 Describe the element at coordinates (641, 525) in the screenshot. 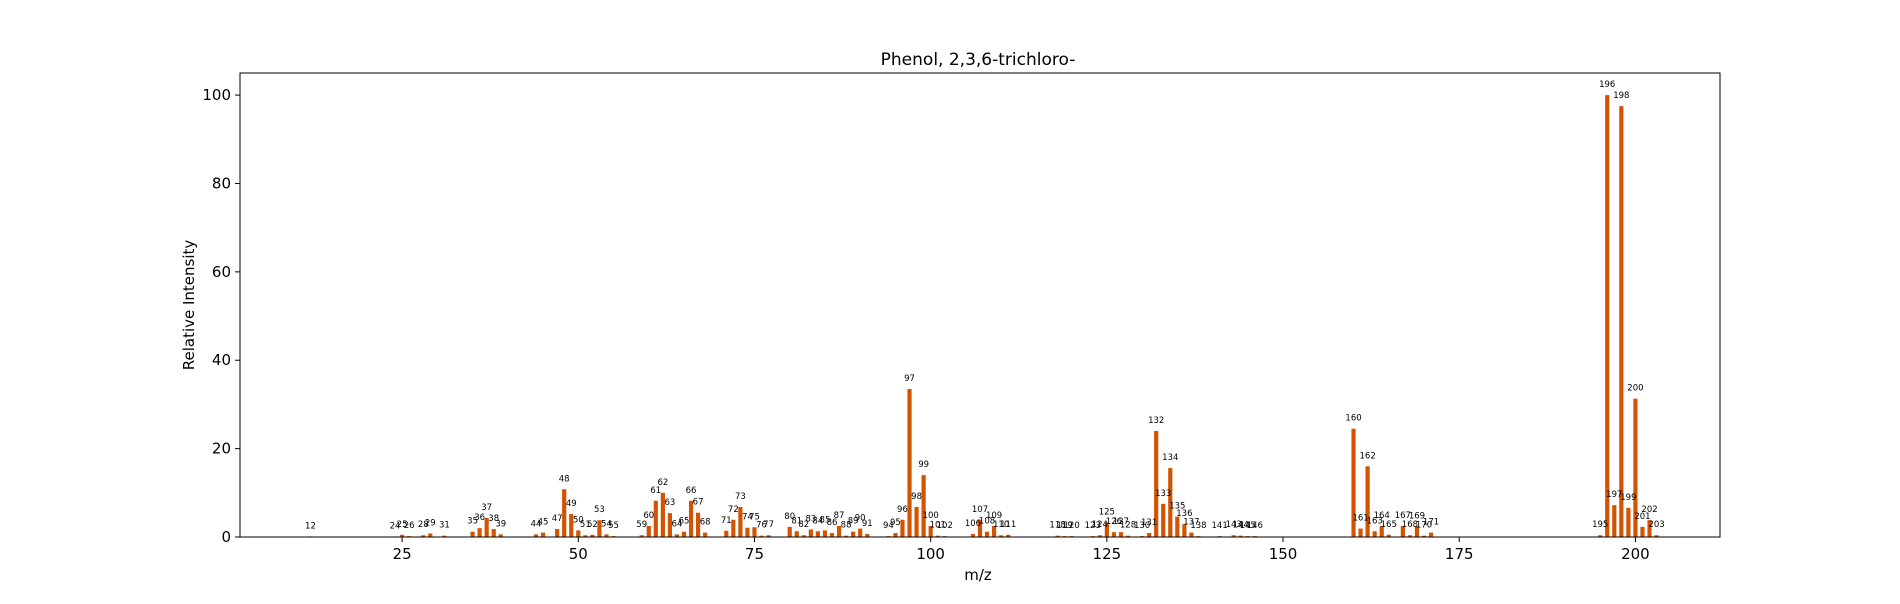

I see `peak-label: 59` at that location.